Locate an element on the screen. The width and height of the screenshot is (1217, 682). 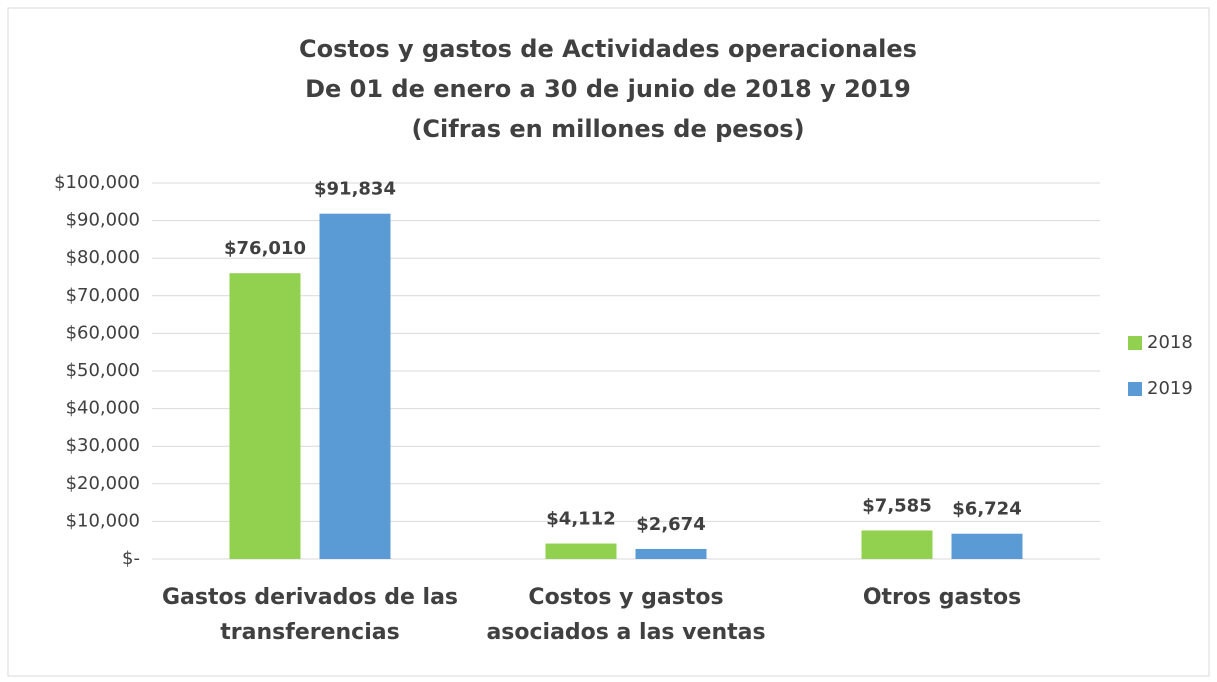
y-tick-label: $- is located at coordinates (131, 558).